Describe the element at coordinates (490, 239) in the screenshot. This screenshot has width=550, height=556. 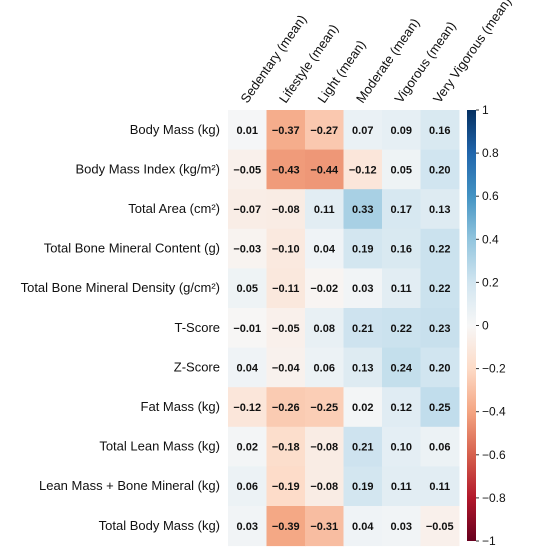
I see `colorbar-tick-label: 0.4` at that location.